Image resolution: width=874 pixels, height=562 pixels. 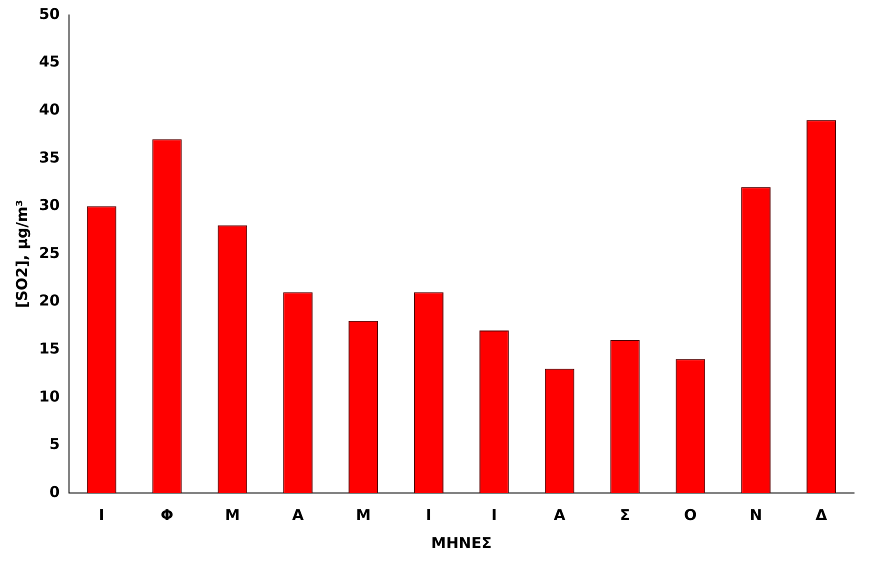 I want to click on y-tick-label: 40, so click(x=49, y=109).